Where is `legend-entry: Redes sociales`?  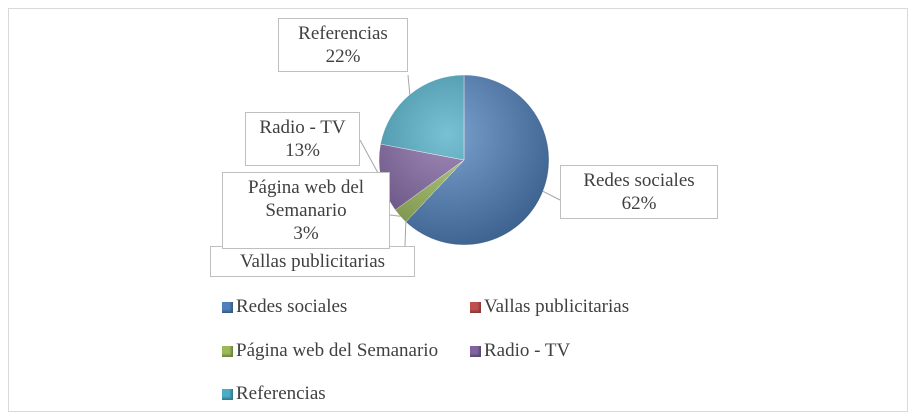 legend-entry: Redes sociales is located at coordinates (284, 307).